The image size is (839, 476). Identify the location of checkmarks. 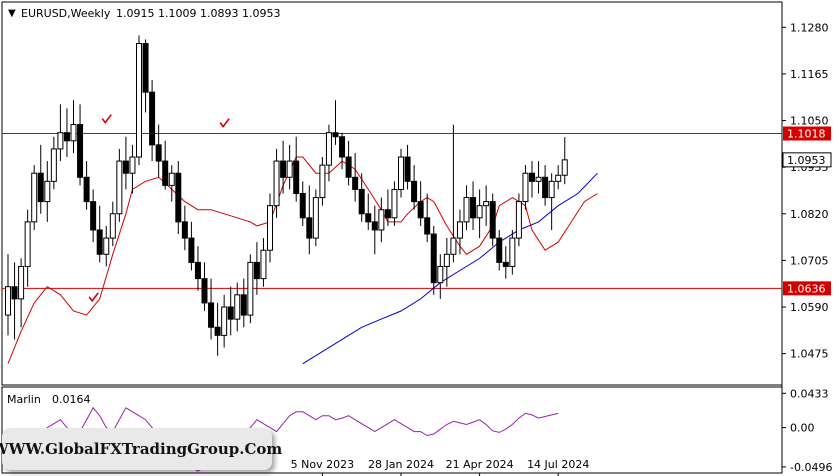
(159, 208).